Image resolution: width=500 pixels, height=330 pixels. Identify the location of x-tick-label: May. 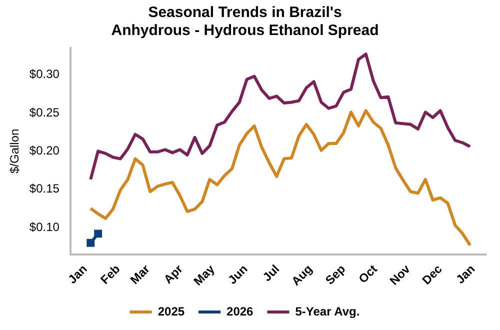
(204, 275).